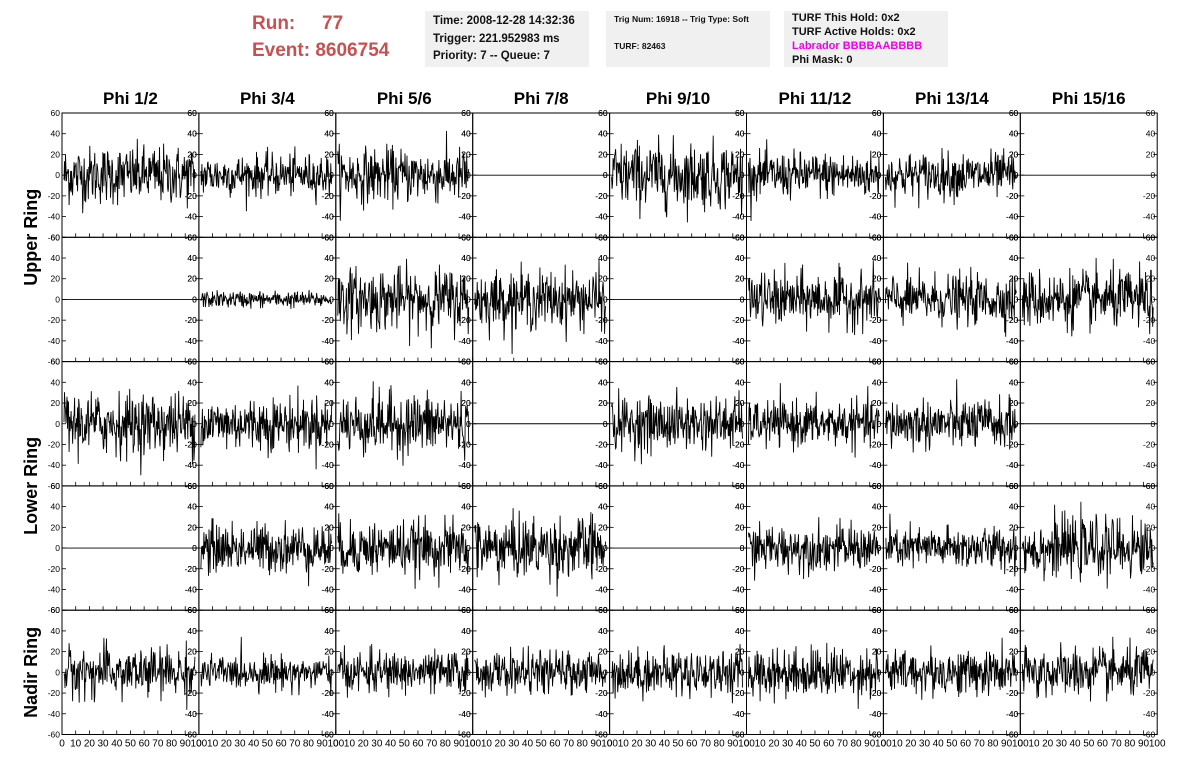 Image resolution: width=1196 pixels, height=772 pixels. Describe the element at coordinates (738, 320) in the screenshot. I see `y-tick-label-left: -20` at that location.